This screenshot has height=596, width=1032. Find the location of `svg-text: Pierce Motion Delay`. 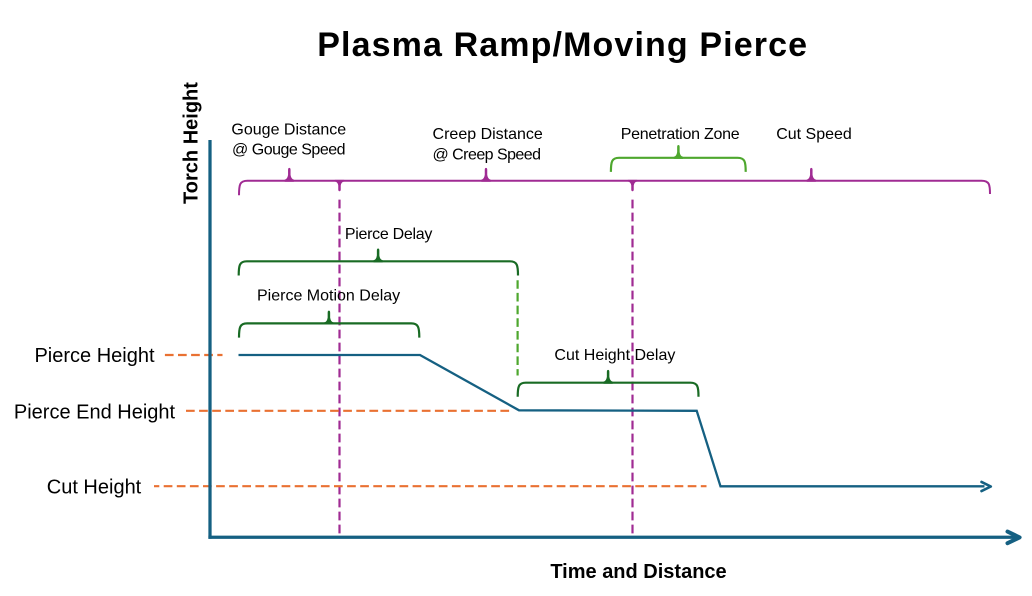

svg-text: Pierce Motion Delay is located at coordinates (328, 296).